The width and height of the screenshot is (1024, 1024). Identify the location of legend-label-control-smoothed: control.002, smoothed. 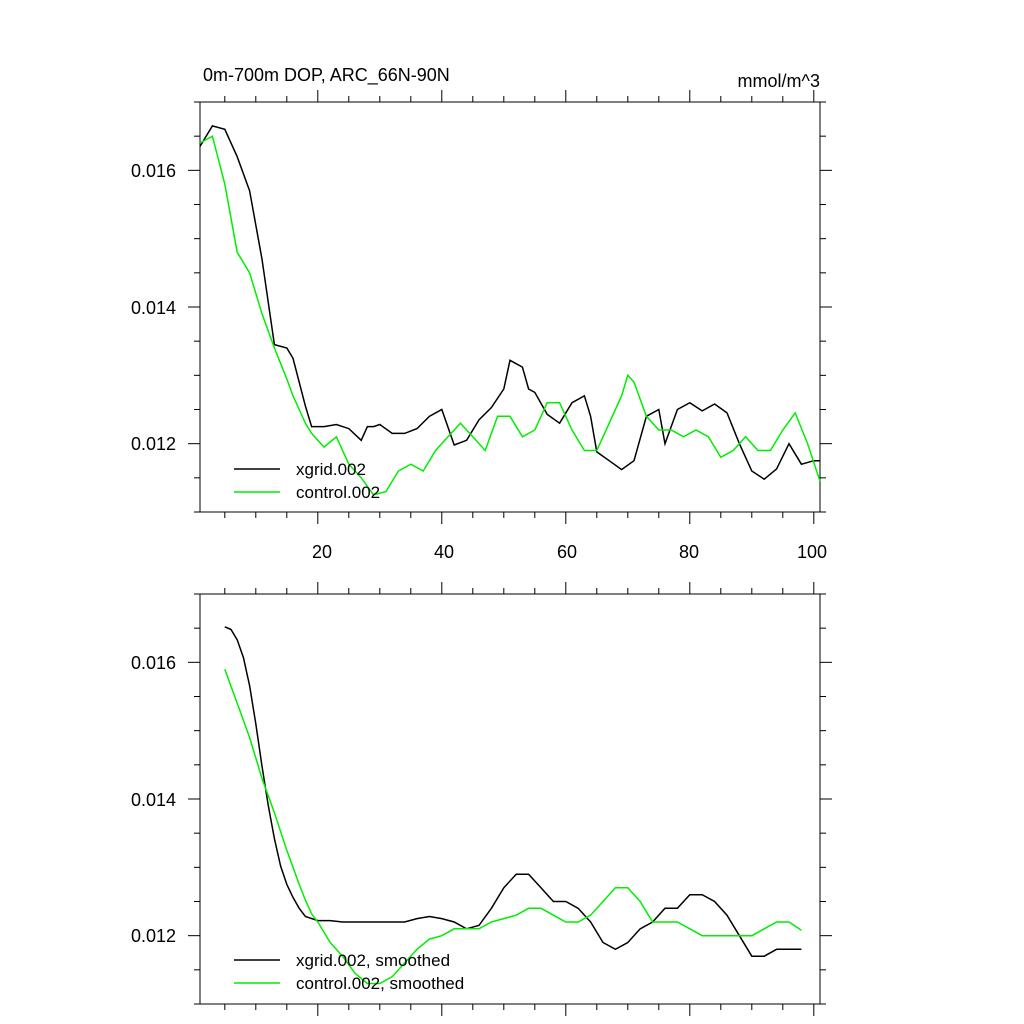
(380, 983).